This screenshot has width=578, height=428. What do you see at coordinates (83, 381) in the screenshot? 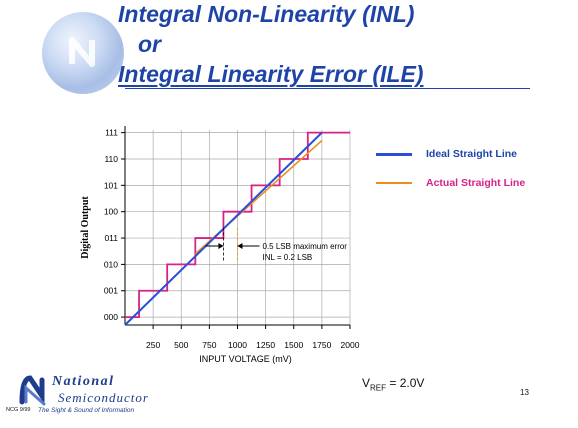
I see `brand-name-line1: National` at bounding box center [83, 381].